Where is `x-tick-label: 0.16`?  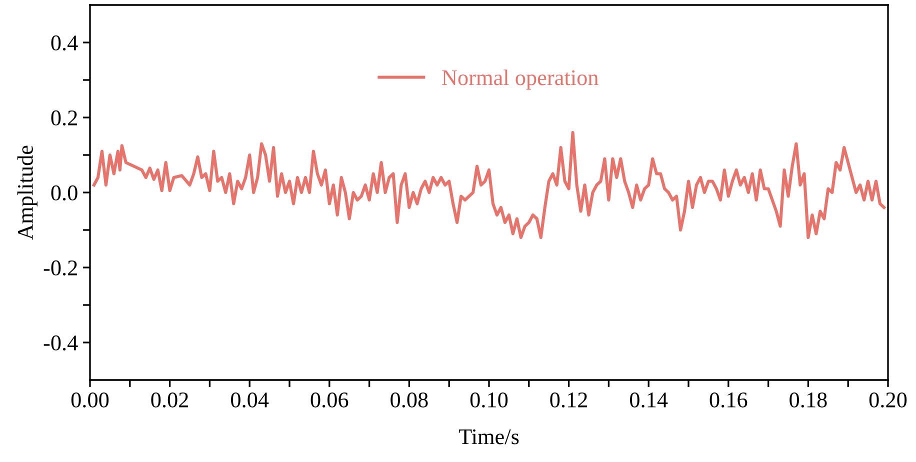
x-tick-label: 0.16 is located at coordinates (729, 400).